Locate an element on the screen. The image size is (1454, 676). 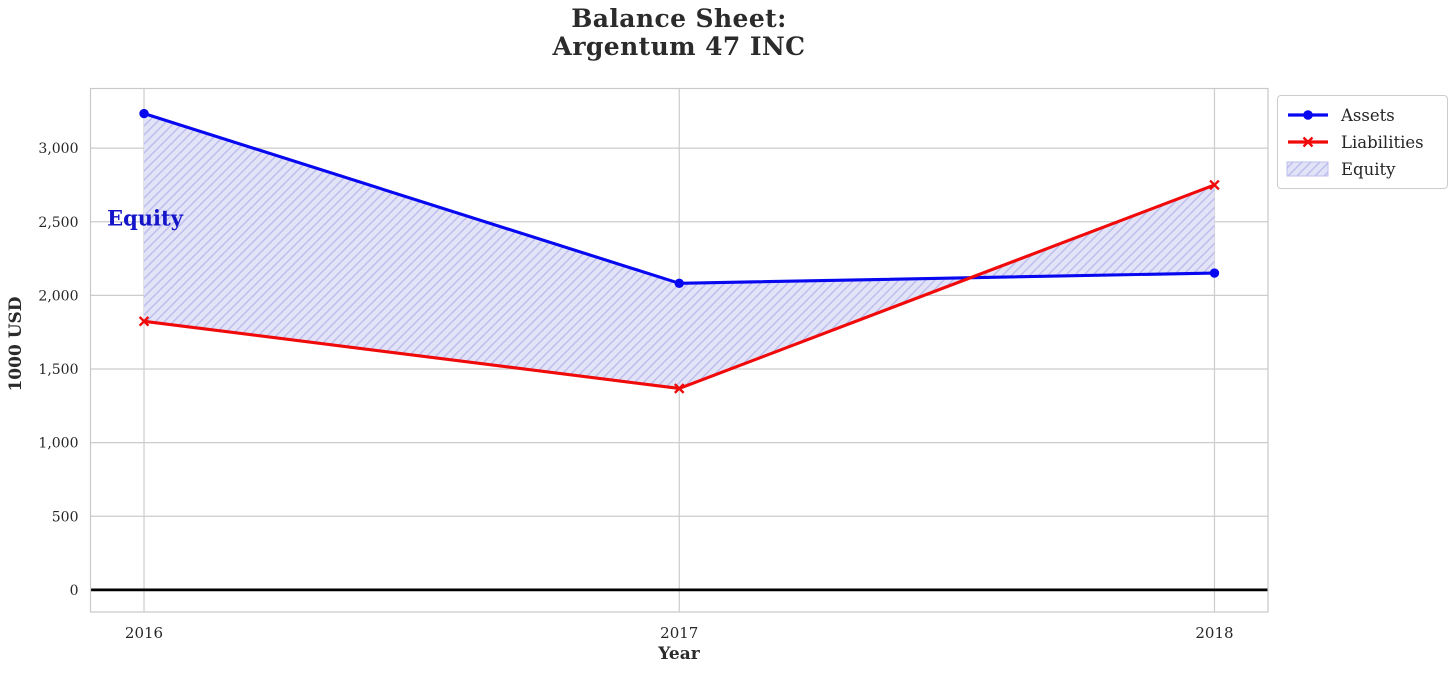
chart-title: Balance Sheet: Argentum 47 INC is located at coordinates (679, 32).